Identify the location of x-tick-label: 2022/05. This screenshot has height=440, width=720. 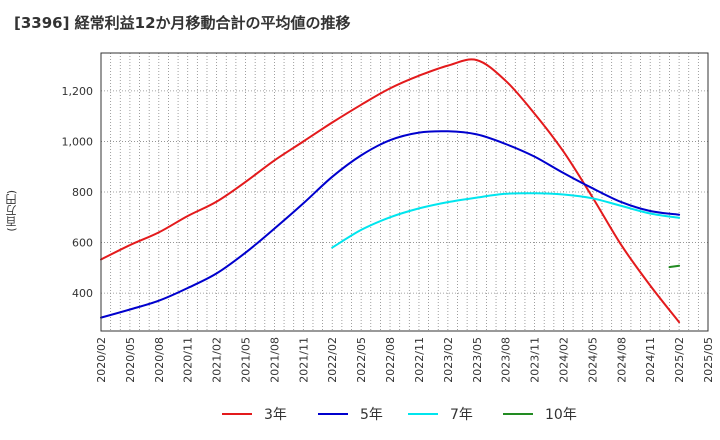
(361, 360).